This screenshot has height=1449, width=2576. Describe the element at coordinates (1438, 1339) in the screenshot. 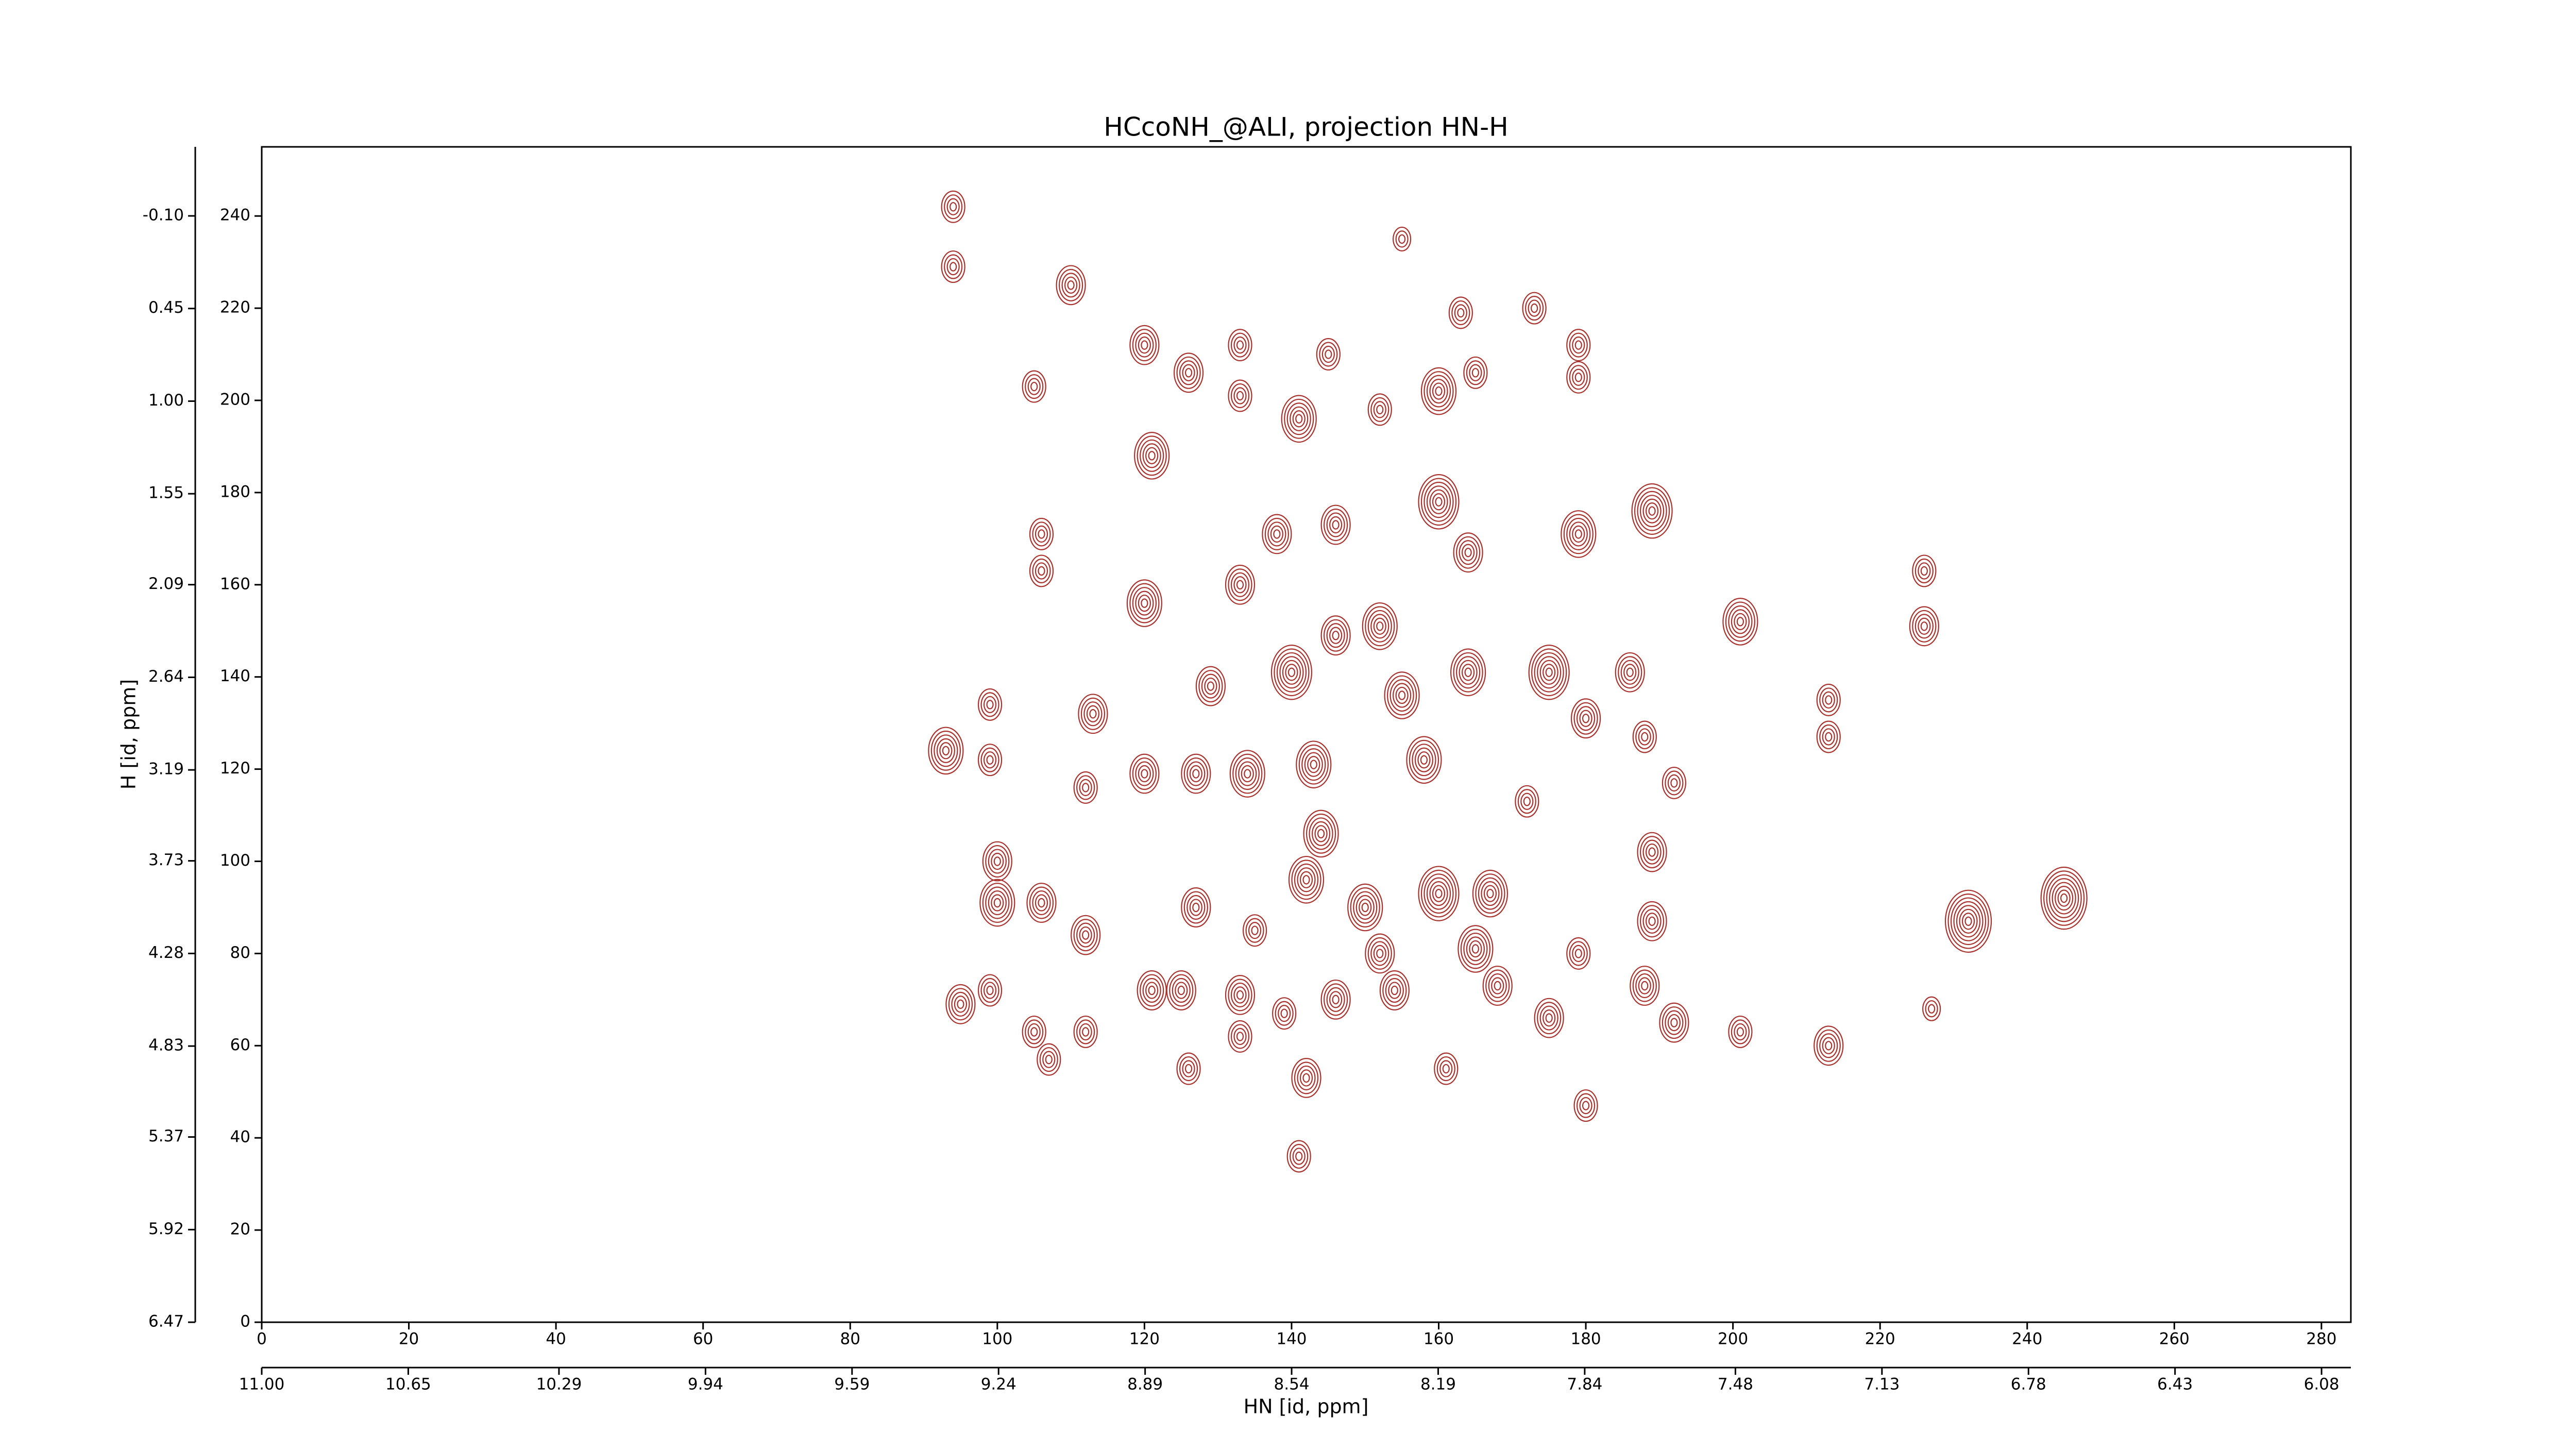

I see `x-tick-label: 160` at that location.